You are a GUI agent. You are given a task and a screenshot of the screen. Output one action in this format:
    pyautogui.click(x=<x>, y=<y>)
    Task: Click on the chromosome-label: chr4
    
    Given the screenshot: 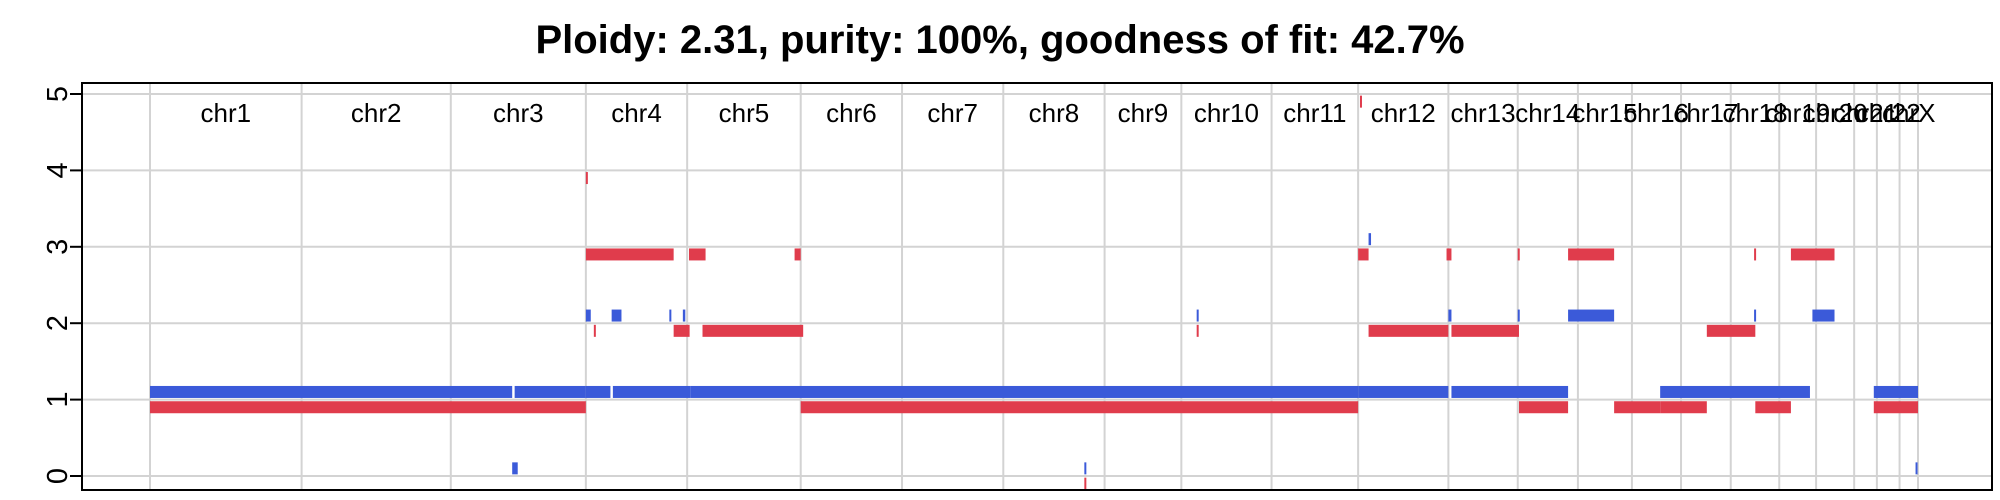 What is the action you would take?
    pyautogui.click(x=636, y=113)
    